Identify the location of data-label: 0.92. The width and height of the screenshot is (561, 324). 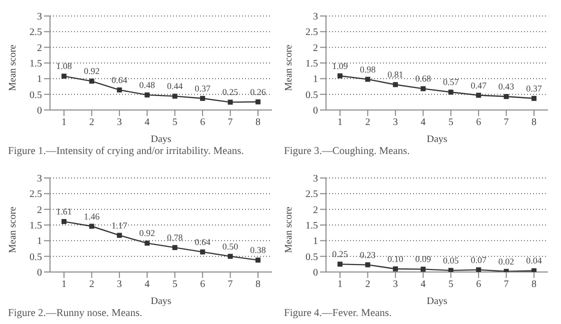
(92, 71).